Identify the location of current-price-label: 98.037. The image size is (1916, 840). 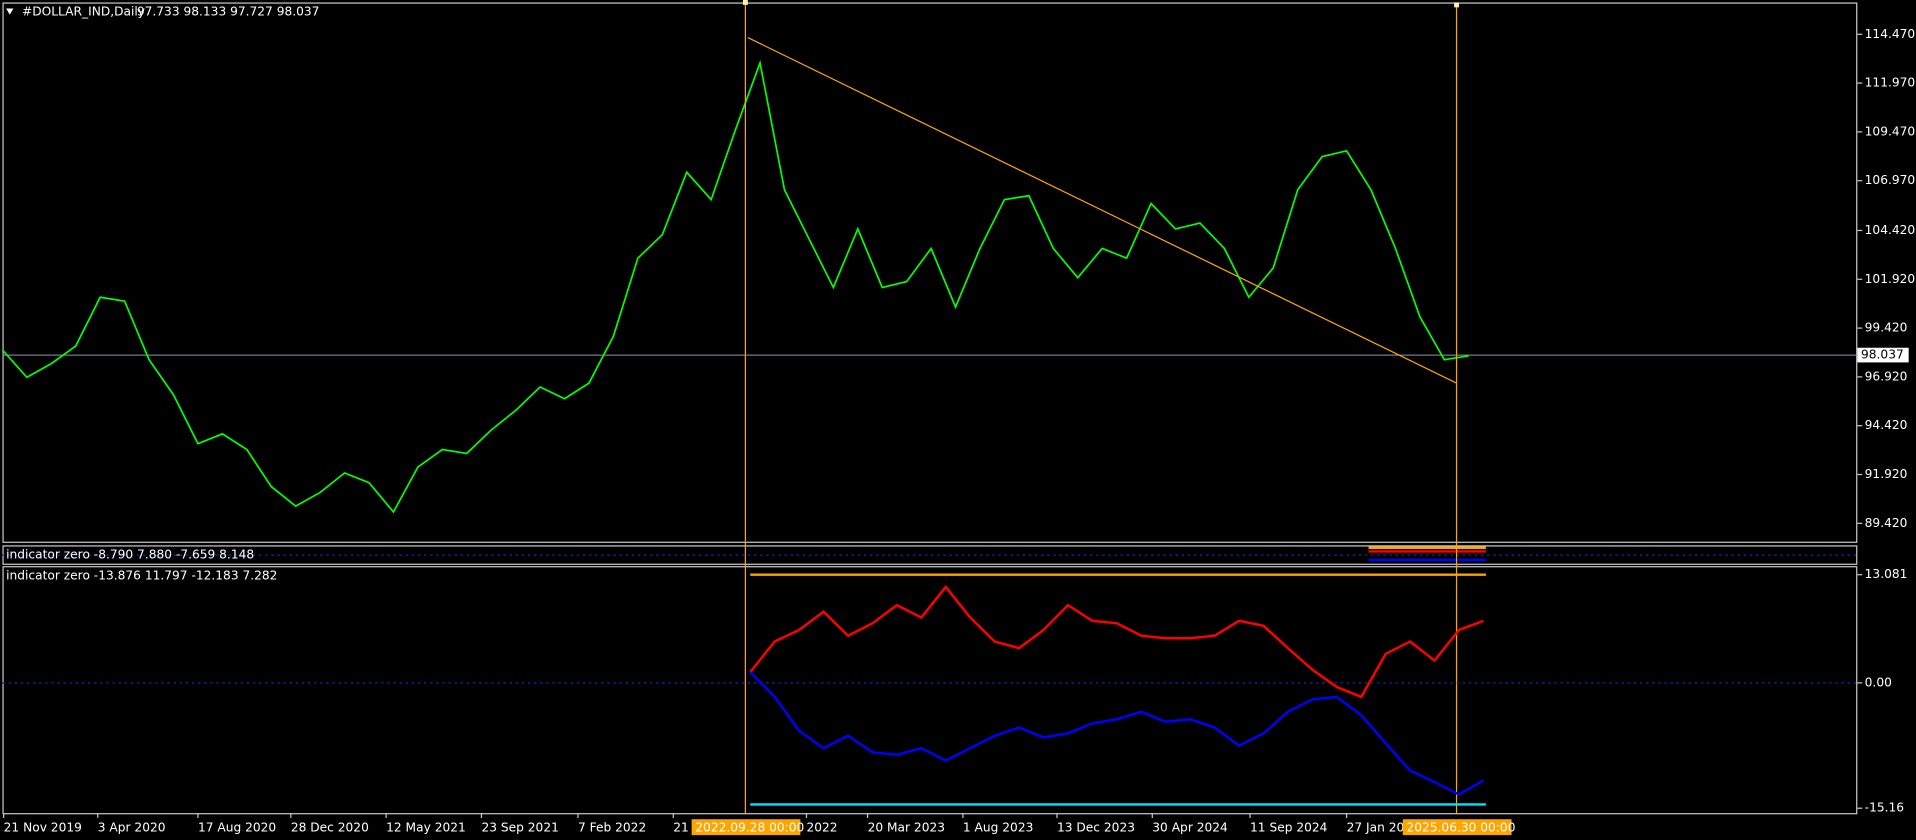
(1882, 355).